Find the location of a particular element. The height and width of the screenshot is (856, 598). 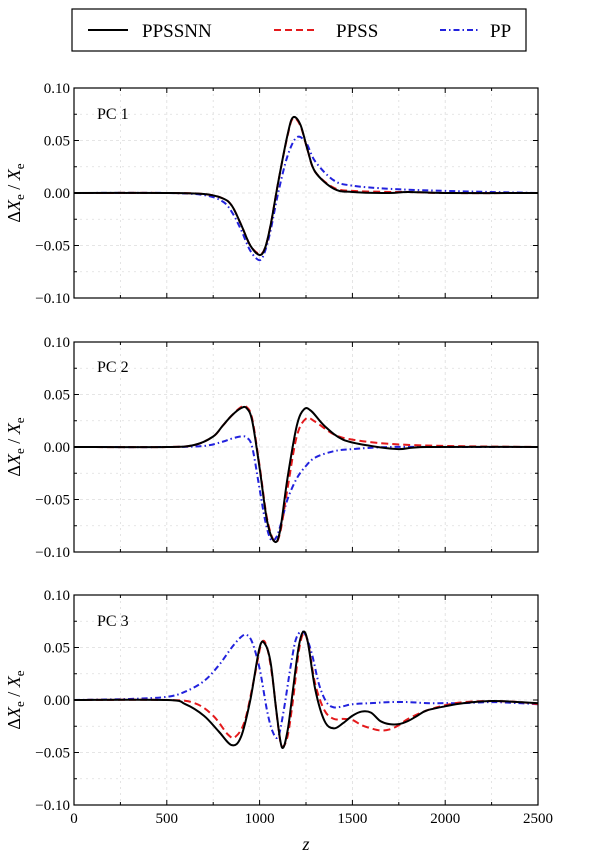

series-line-ppss is located at coordinates (306, 186).